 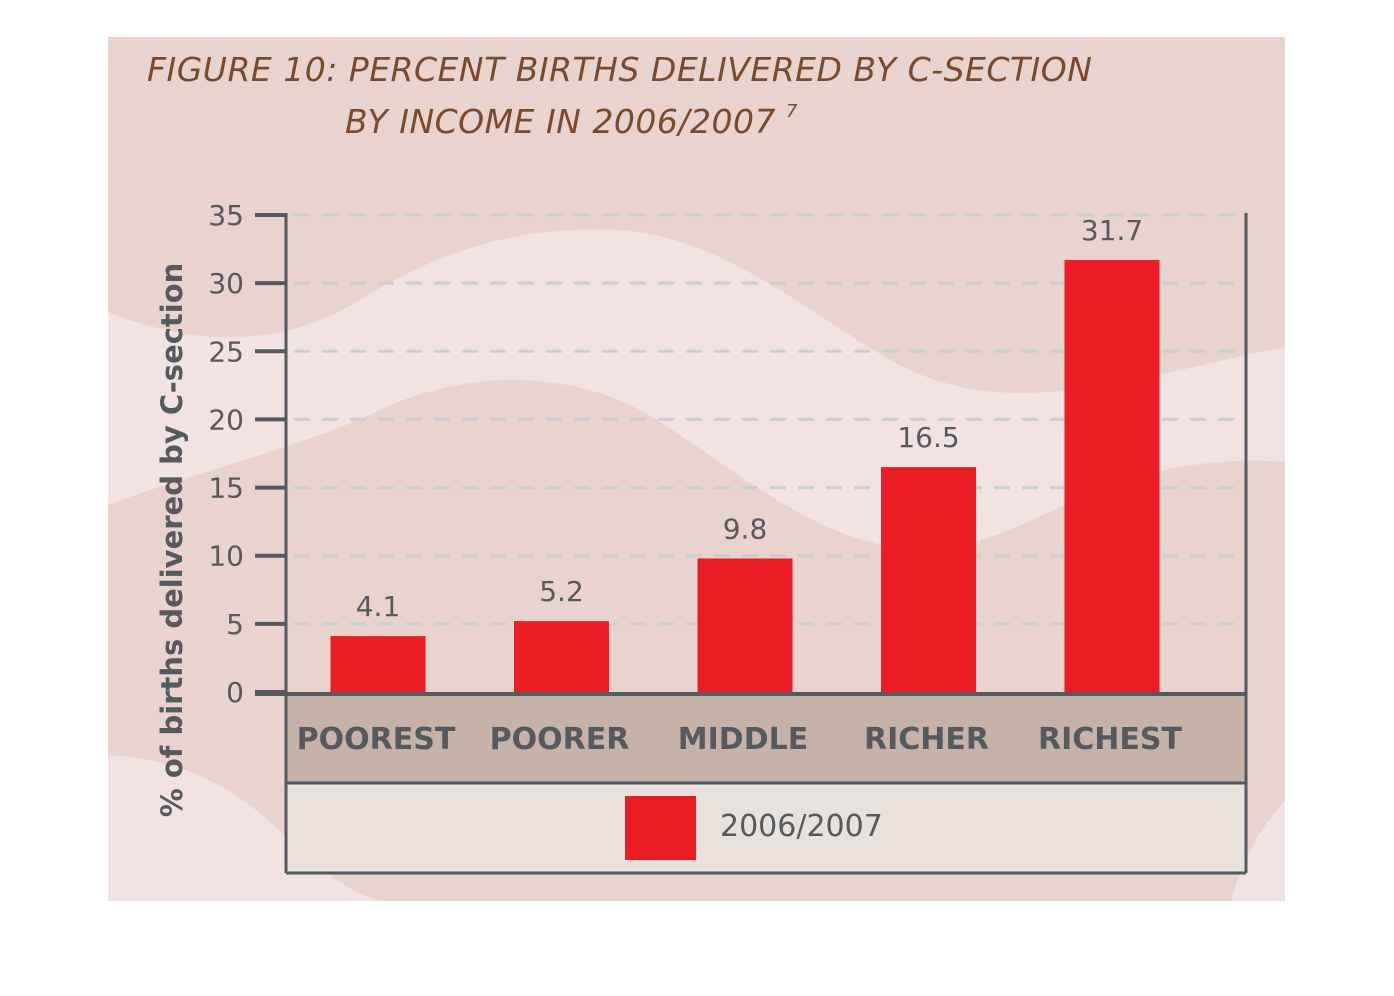 What do you see at coordinates (926, 739) in the screenshot?
I see `category-label-richer: RICHER` at bounding box center [926, 739].